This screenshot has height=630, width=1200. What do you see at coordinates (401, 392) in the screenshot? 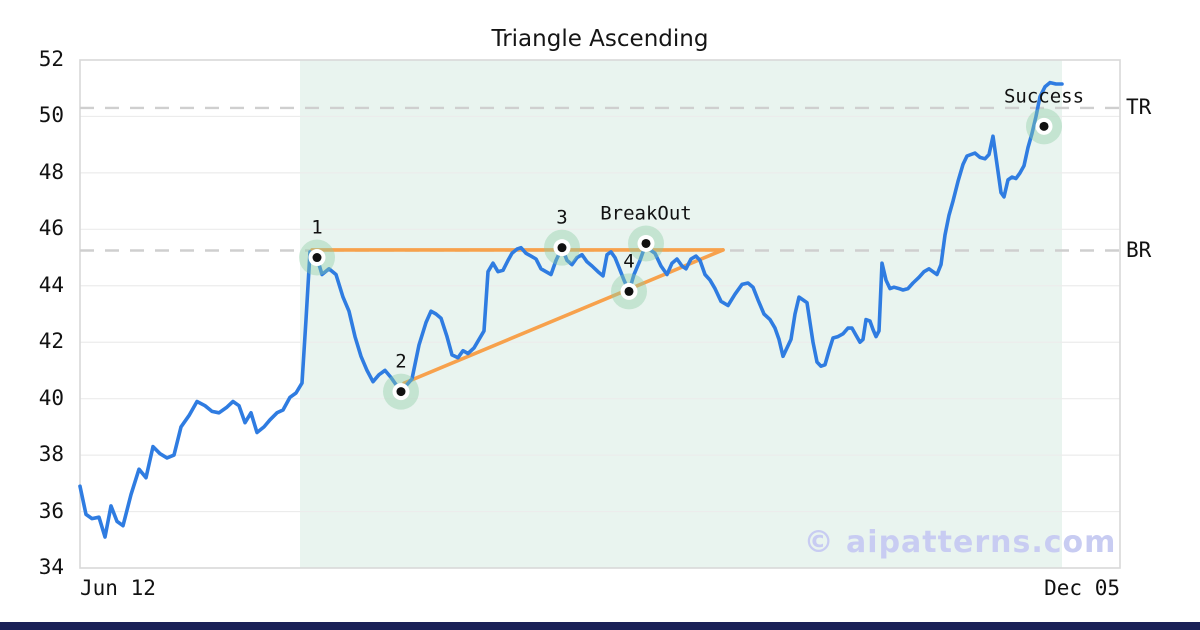
I see `marker-dot-p2` at bounding box center [401, 392].